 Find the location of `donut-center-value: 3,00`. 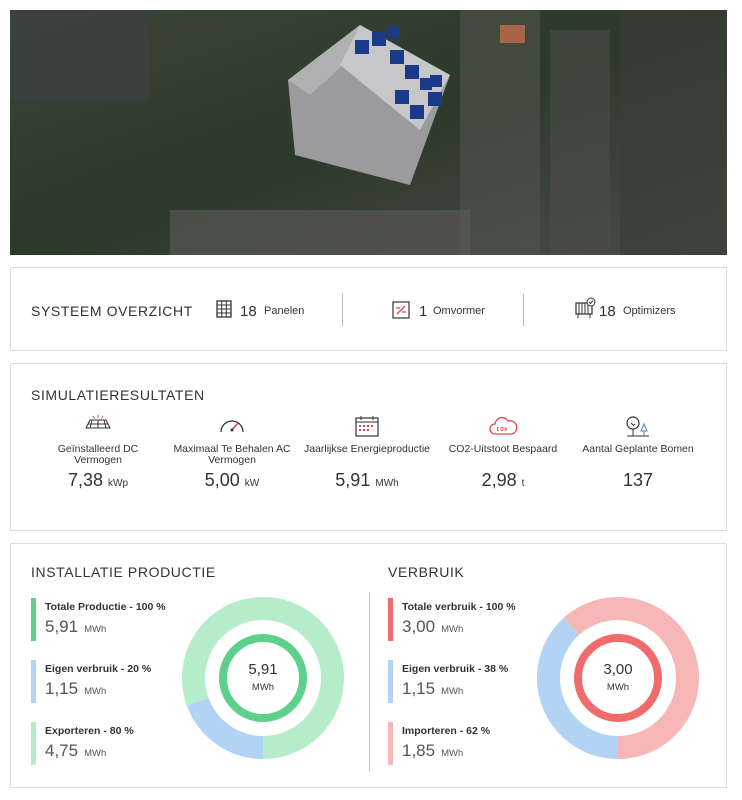

donut-center-value: 3,00 is located at coordinates (617, 669).